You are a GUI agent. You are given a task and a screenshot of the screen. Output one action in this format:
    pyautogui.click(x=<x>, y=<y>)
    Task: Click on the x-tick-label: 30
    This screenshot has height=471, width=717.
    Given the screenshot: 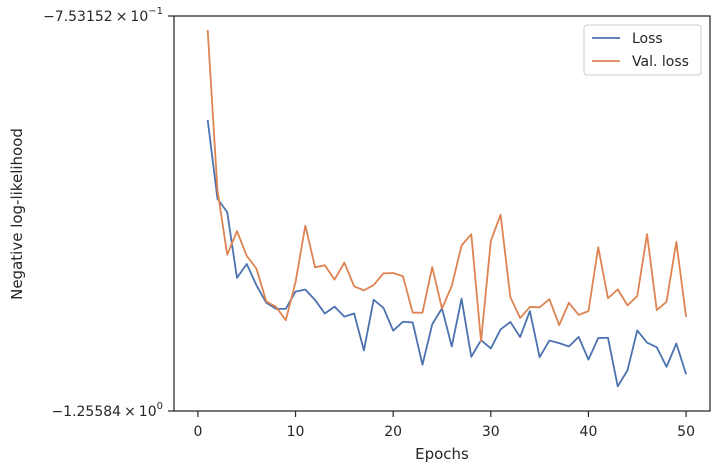 What is the action you would take?
    pyautogui.click(x=491, y=432)
    